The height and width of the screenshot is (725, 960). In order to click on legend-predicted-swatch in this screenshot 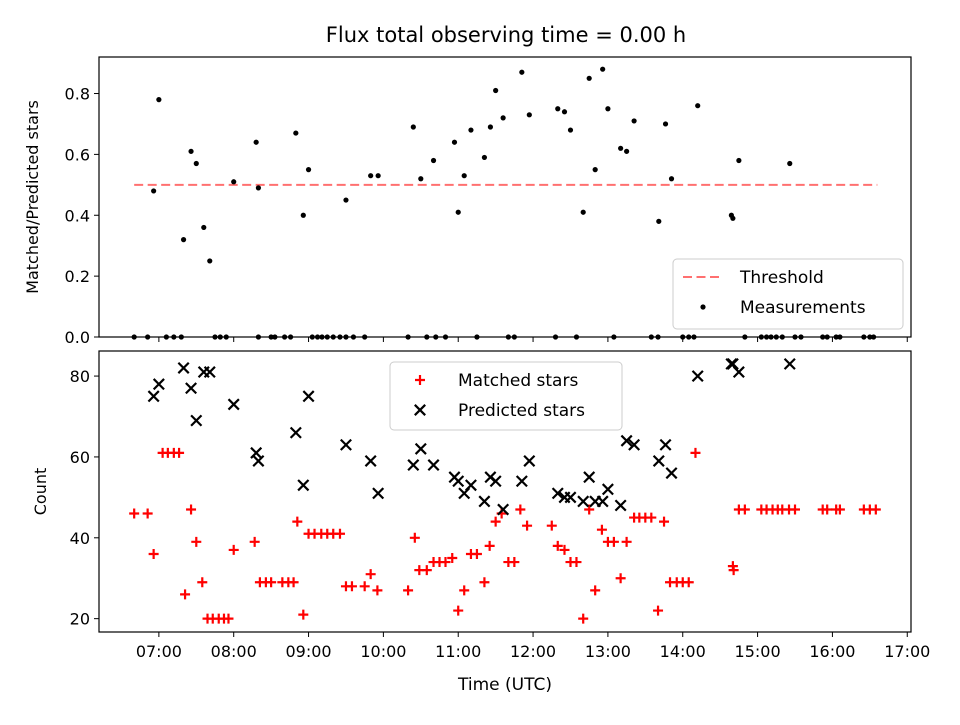, I will do `click(420, 410)`.